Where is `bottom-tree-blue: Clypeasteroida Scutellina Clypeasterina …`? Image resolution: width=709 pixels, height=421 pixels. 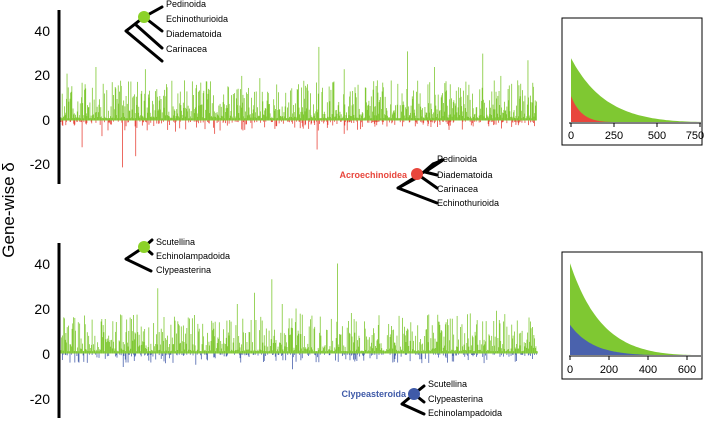
bottom-tree-blue: Clypeasteroida Scutellina Clypeasterina … is located at coordinates (421, 398).